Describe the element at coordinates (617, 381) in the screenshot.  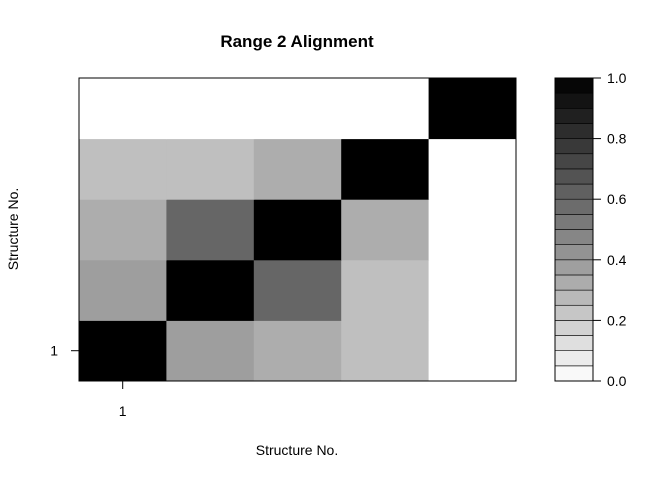
I see `colorbar-tick-label: 0.0` at that location.